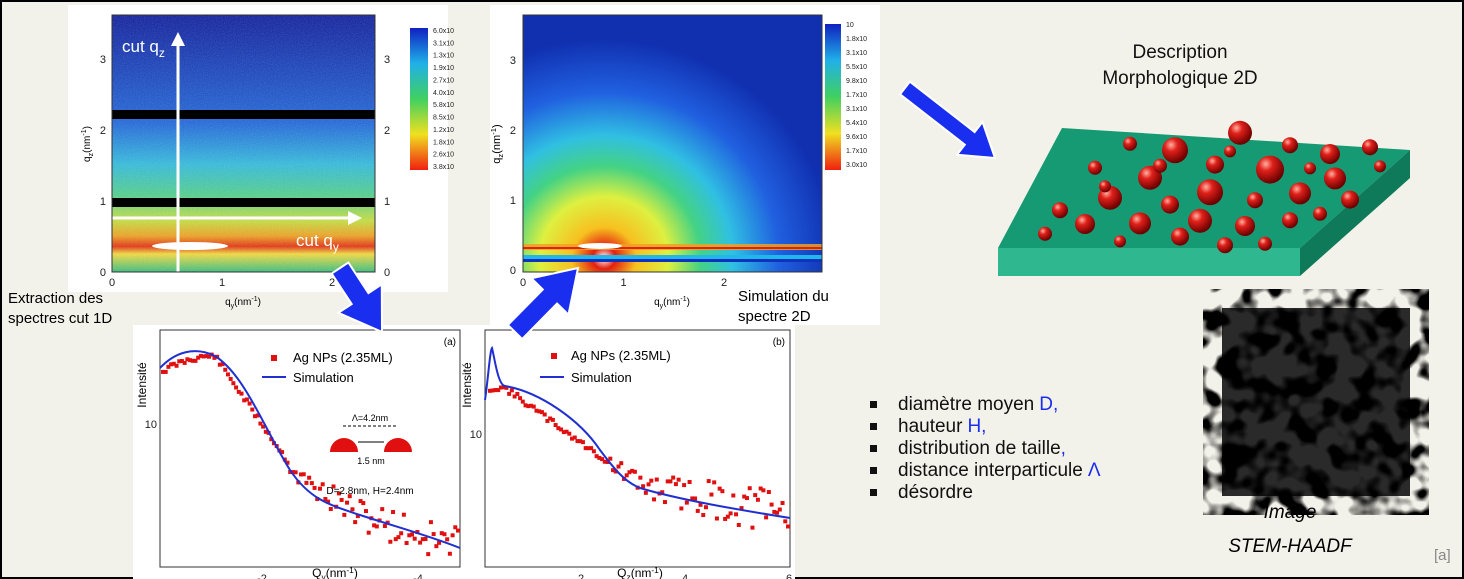  Describe the element at coordinates (1179, 78) in the screenshot. I see `morphology-title: Morphologique 2D` at that location.